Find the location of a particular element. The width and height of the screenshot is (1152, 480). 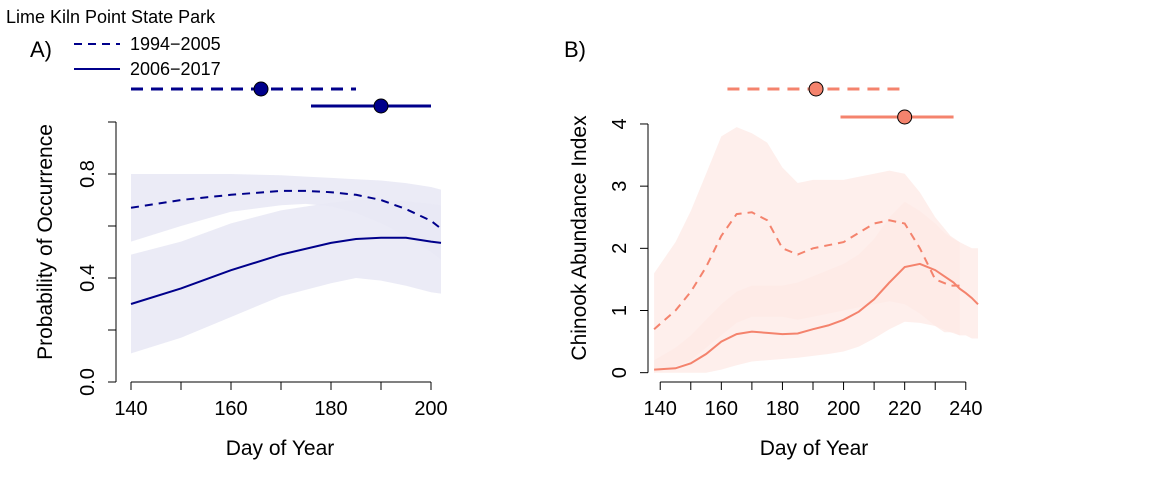

panel-b-lines is located at coordinates (816, 291).